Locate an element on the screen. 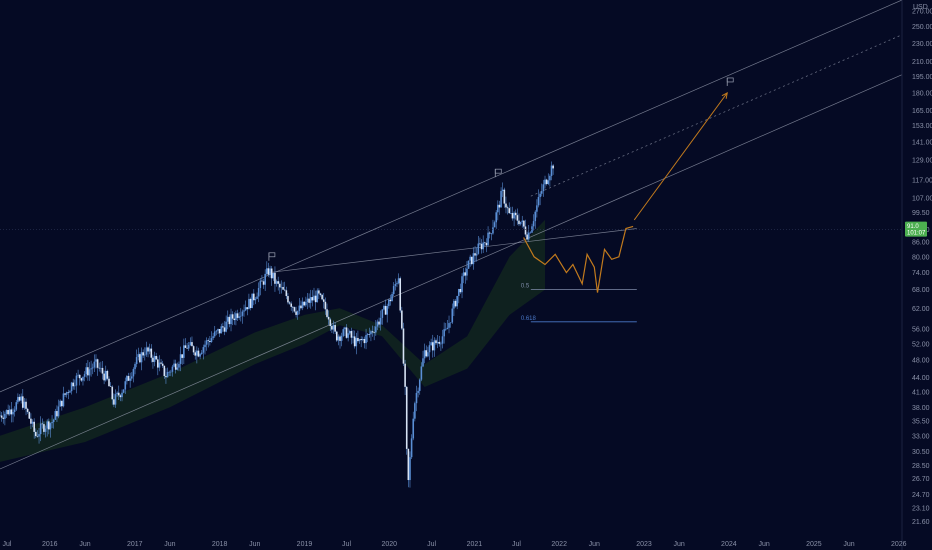  projection-line is located at coordinates (578, 259).